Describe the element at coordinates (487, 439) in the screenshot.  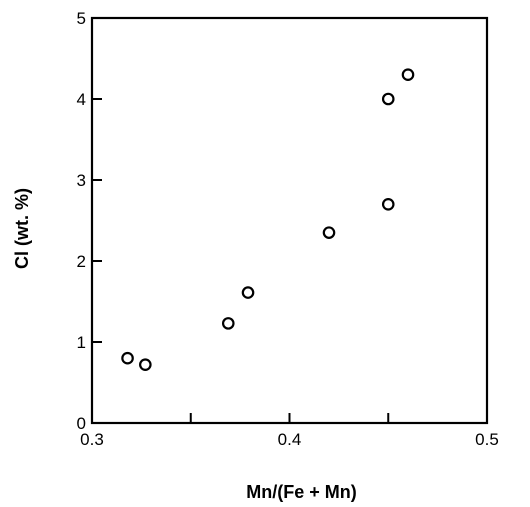
I see `x-tick-label: 0.5` at that location.